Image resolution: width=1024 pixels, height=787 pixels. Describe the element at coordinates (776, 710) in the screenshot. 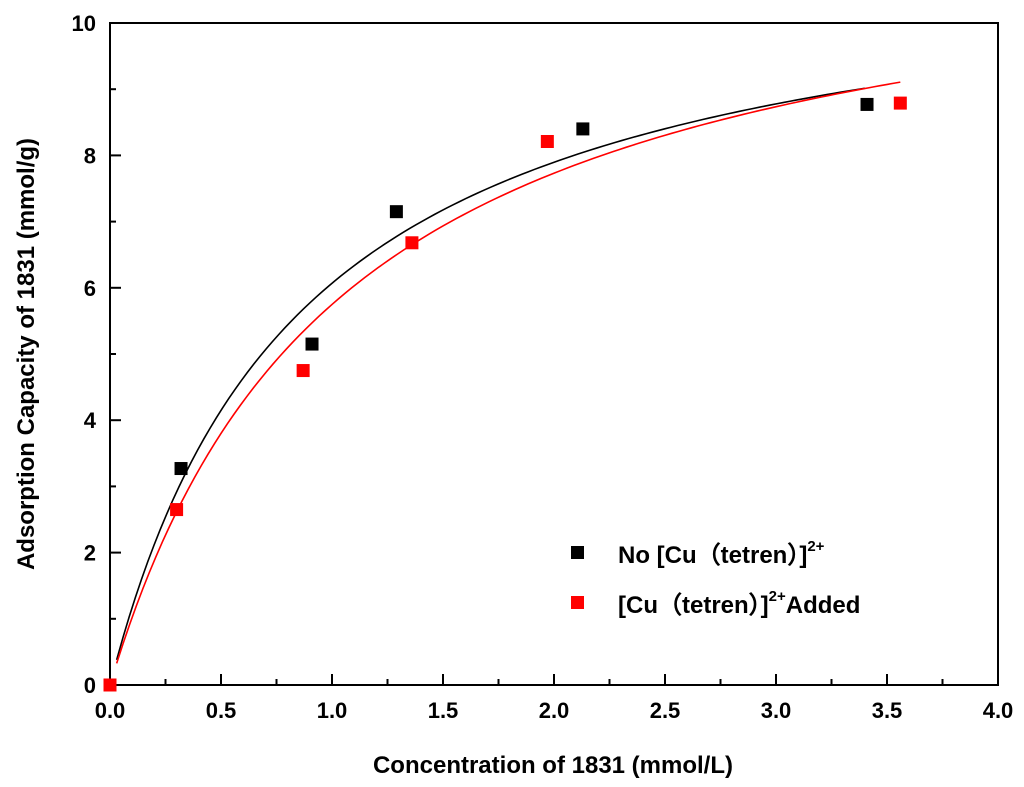

I see `x-tick-label: 3.0` at that location.